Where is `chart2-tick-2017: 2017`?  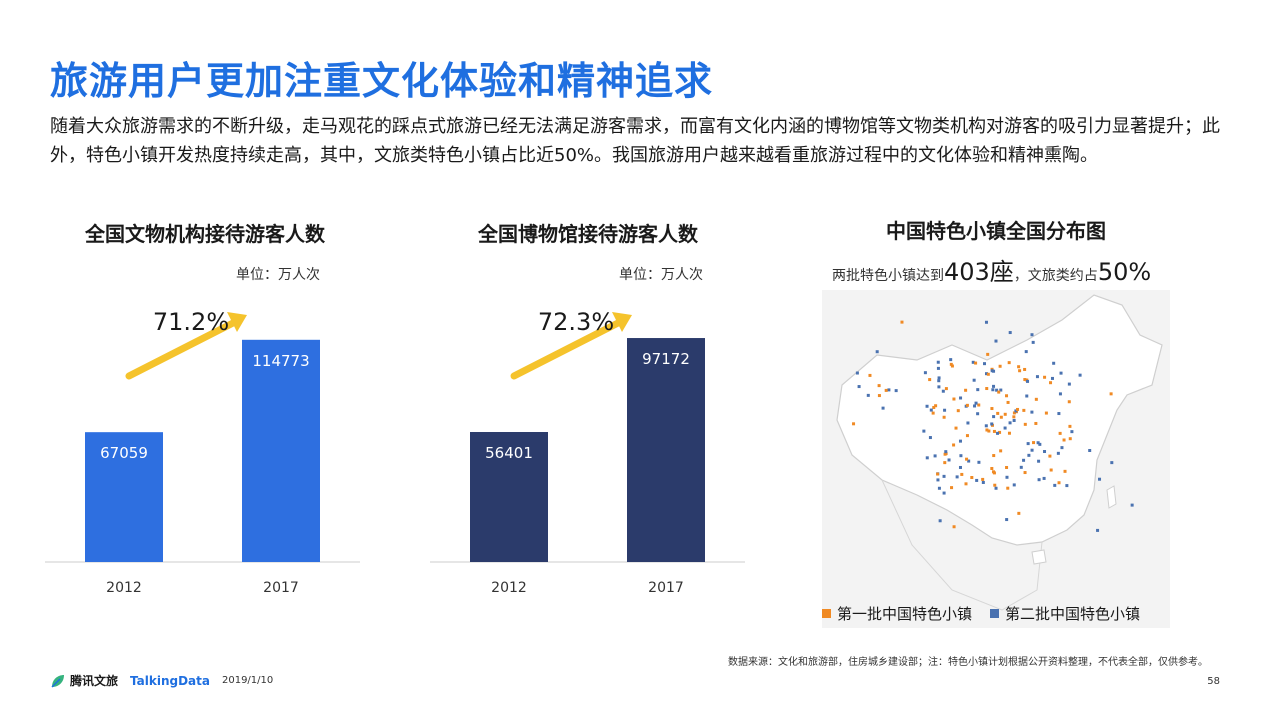 chart2-tick-2017: 2017 is located at coordinates (666, 588).